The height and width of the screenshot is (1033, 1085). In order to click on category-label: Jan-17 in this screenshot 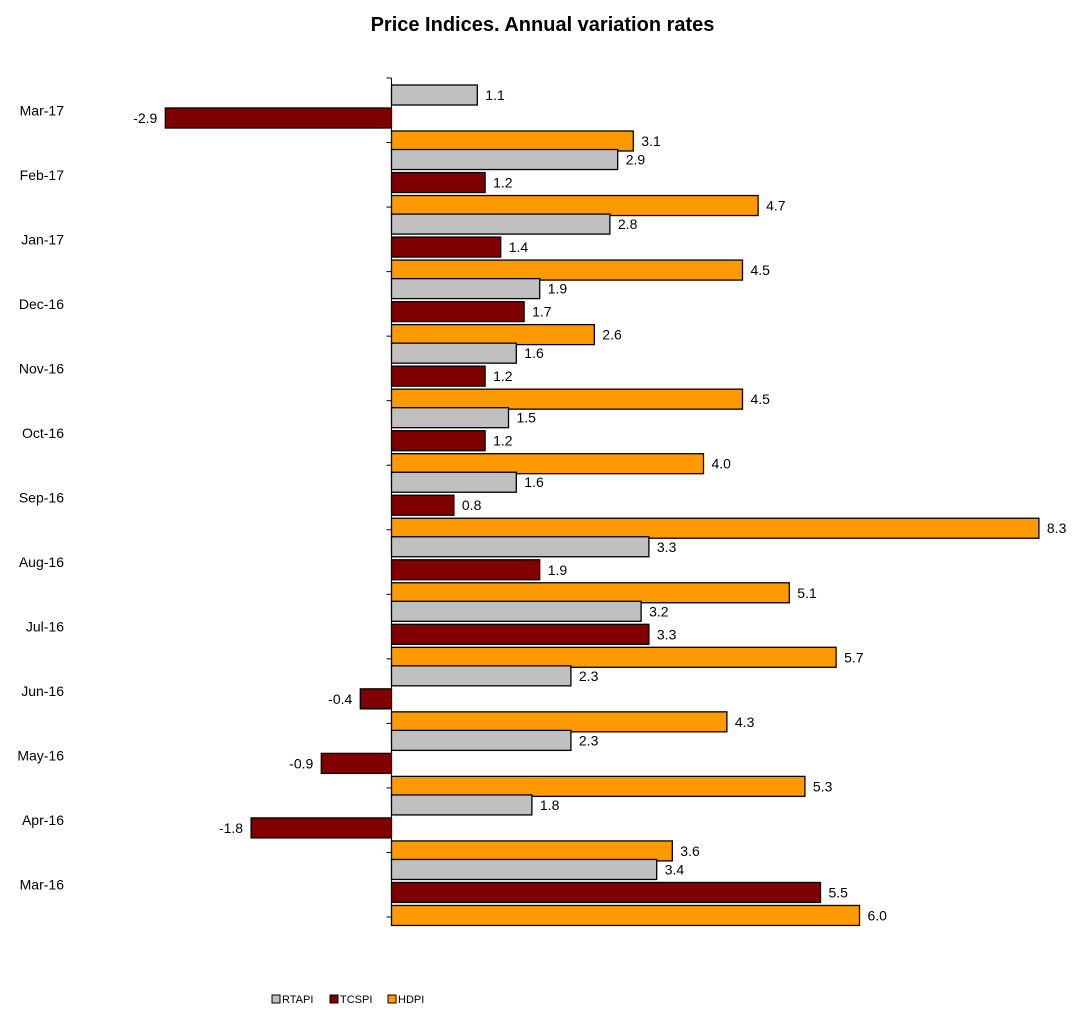, I will do `click(42, 239)`.